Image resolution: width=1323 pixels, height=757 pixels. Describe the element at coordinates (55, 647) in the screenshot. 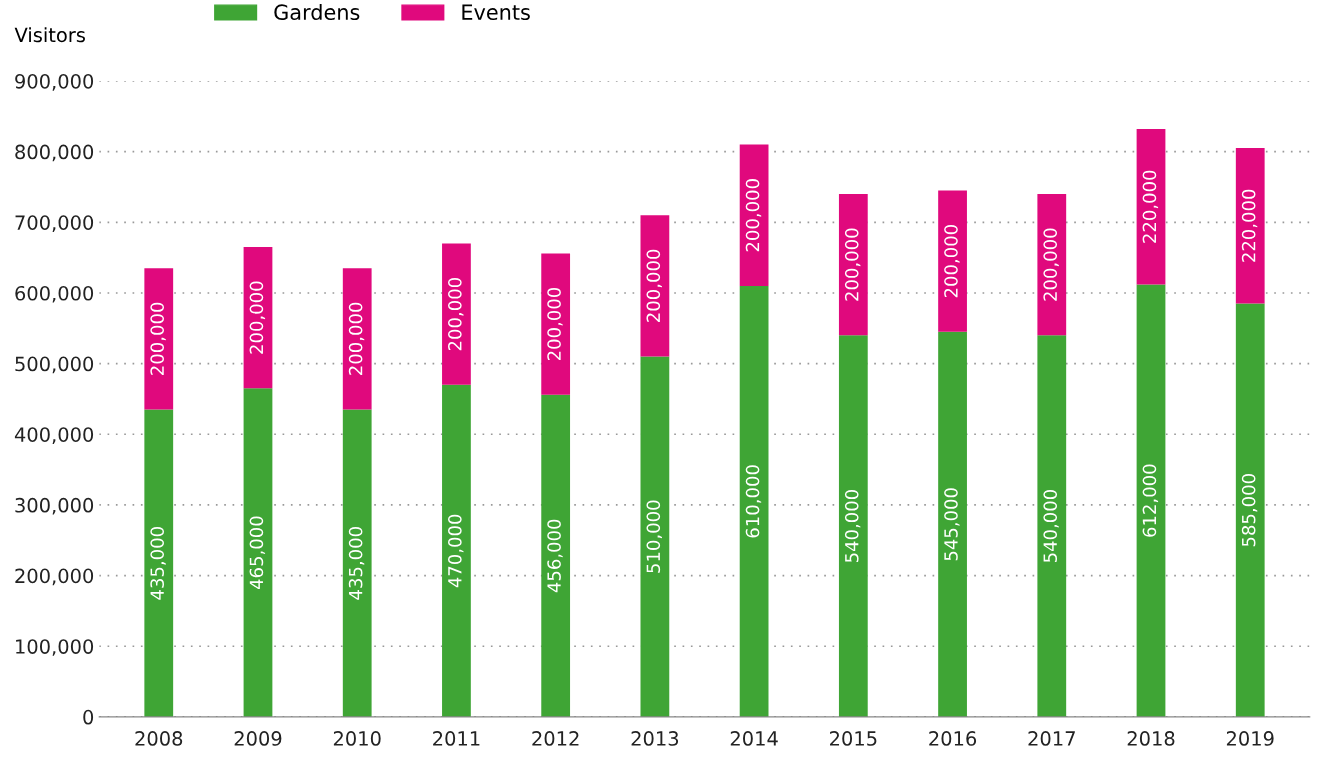

I see `y-tick-label: 100,000` at that location.